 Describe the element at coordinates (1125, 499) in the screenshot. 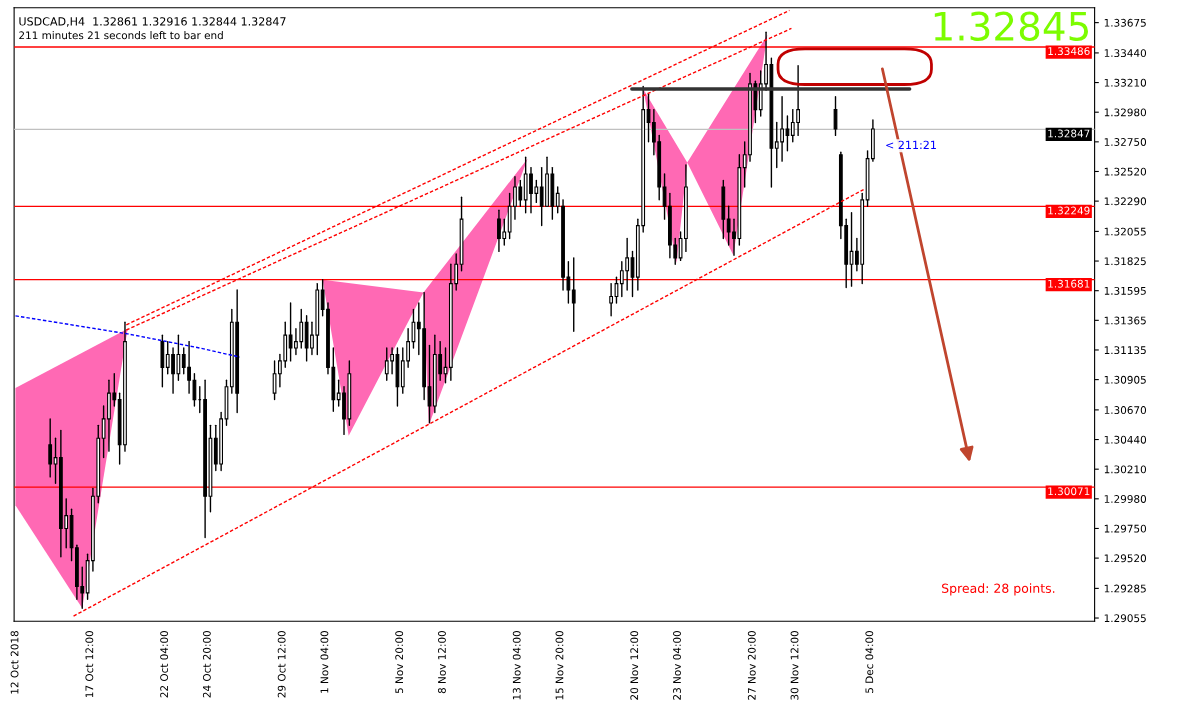

I see `y-tick-label: 1.29980` at that location.